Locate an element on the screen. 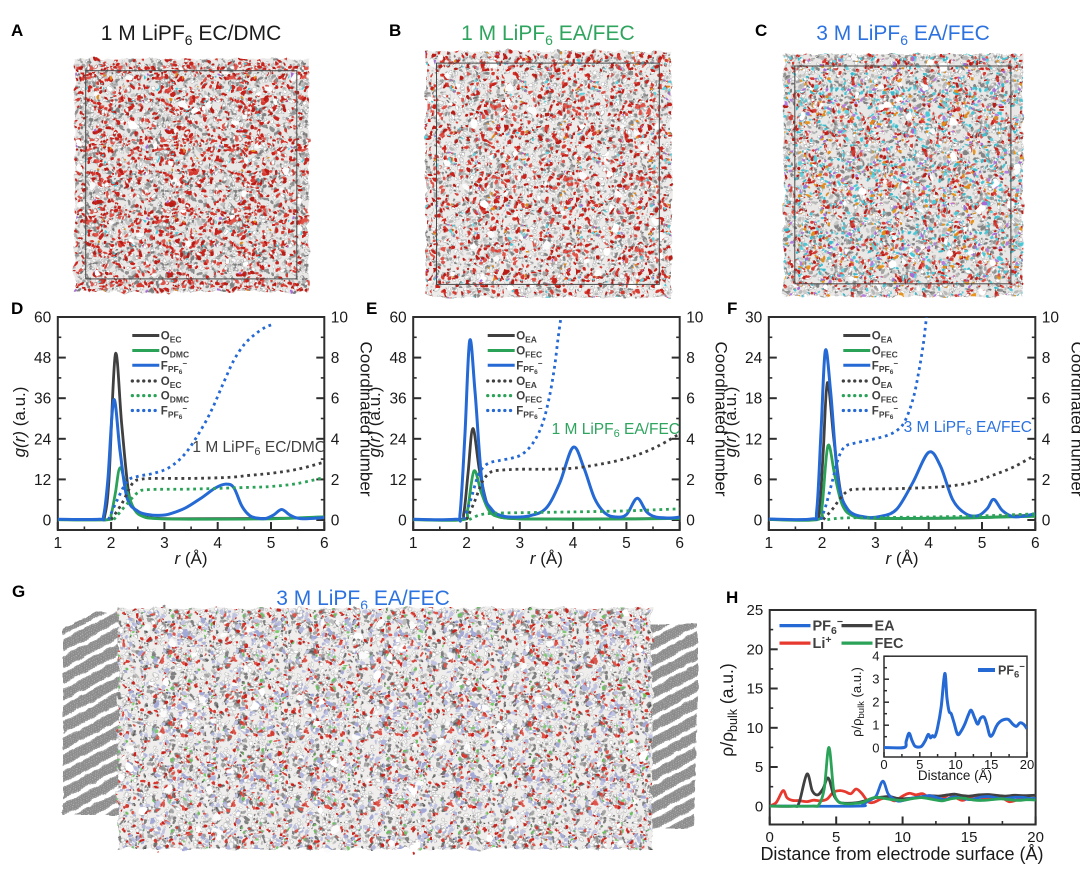 The height and width of the screenshot is (873, 1080). svg-text: EA is located at coordinates (885, 627).